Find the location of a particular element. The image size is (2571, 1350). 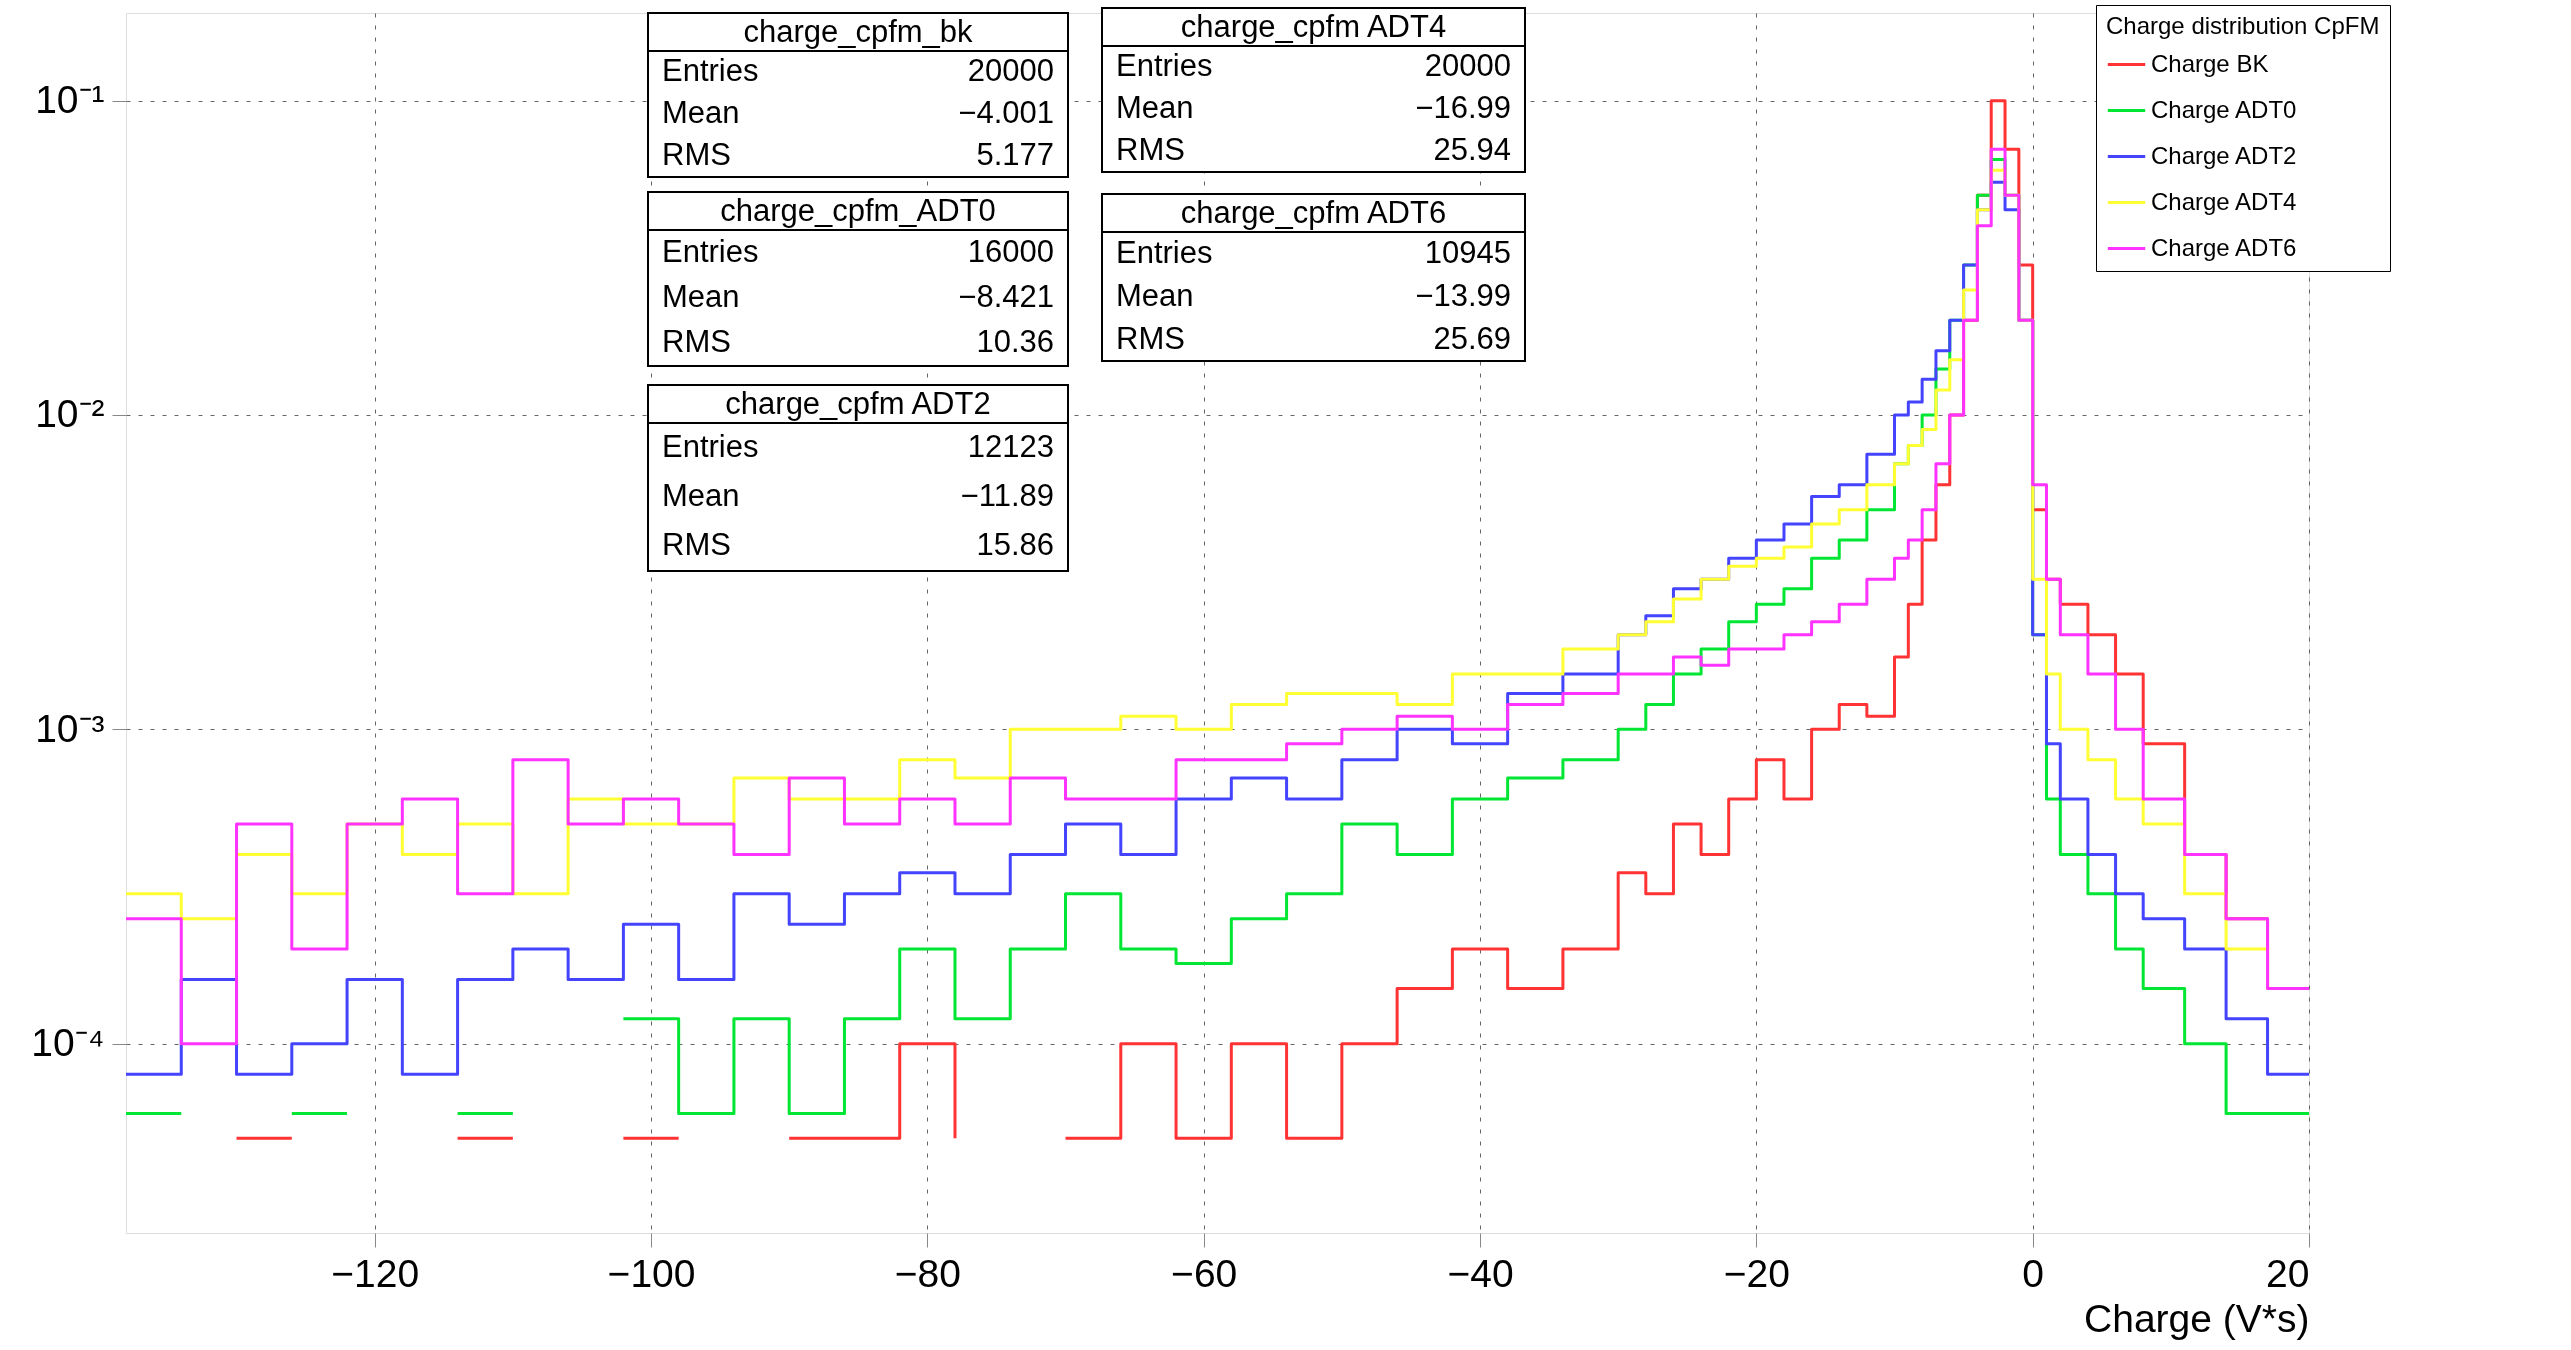

y-tick-label: 10⁻² is located at coordinates (70, 414).